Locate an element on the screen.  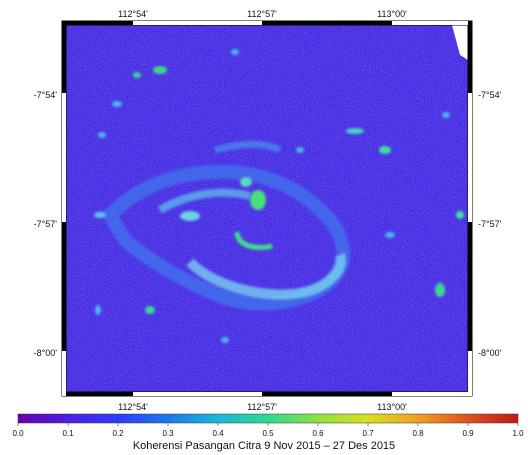
colorbar-label: 0.2 is located at coordinates (118, 433).